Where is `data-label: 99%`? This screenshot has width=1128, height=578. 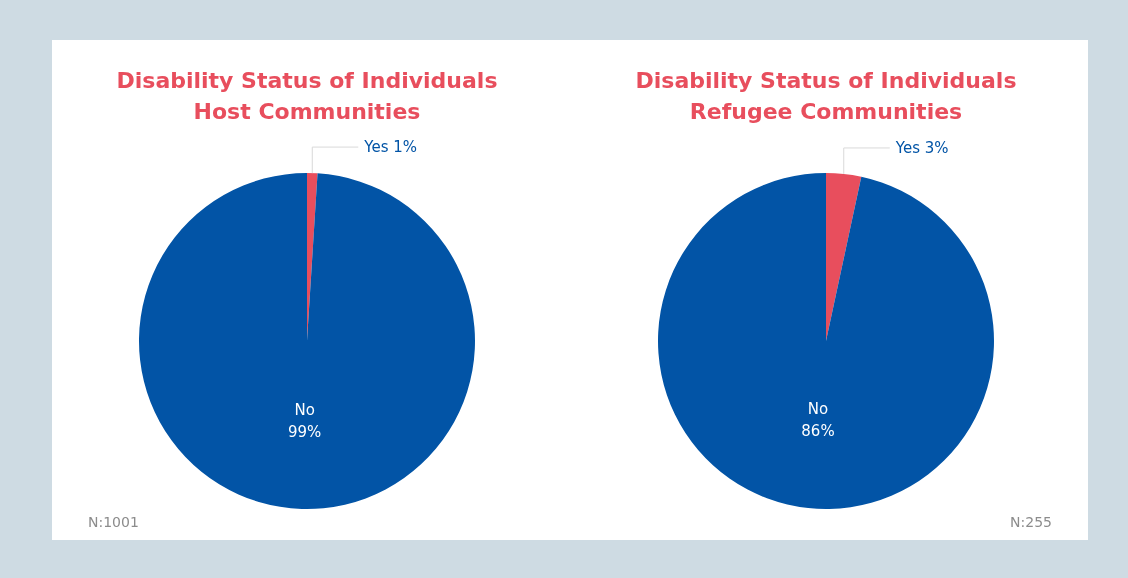
data-label: 99% is located at coordinates (304, 431).